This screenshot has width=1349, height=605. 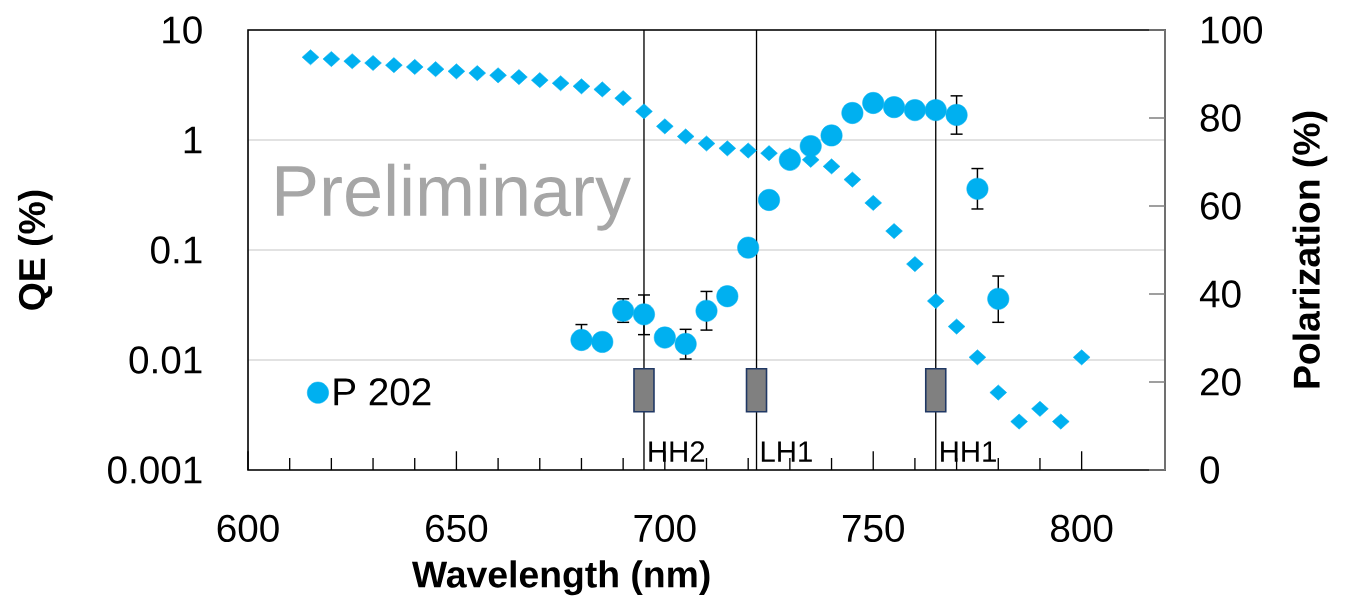 I want to click on y-tick-label: 0.1, so click(x=176, y=250).